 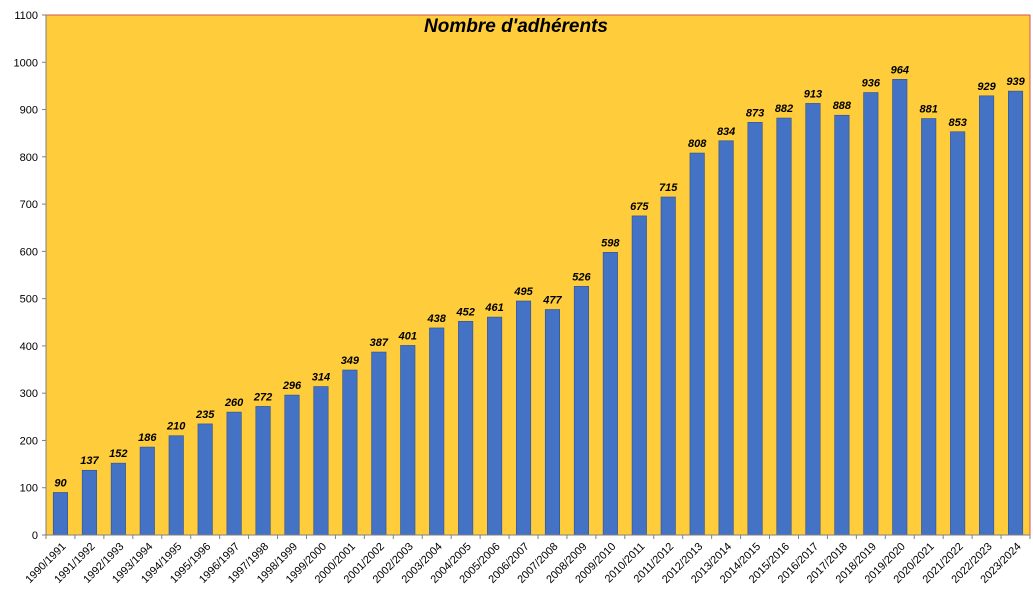 I want to click on data-label: 873, so click(x=755, y=113).